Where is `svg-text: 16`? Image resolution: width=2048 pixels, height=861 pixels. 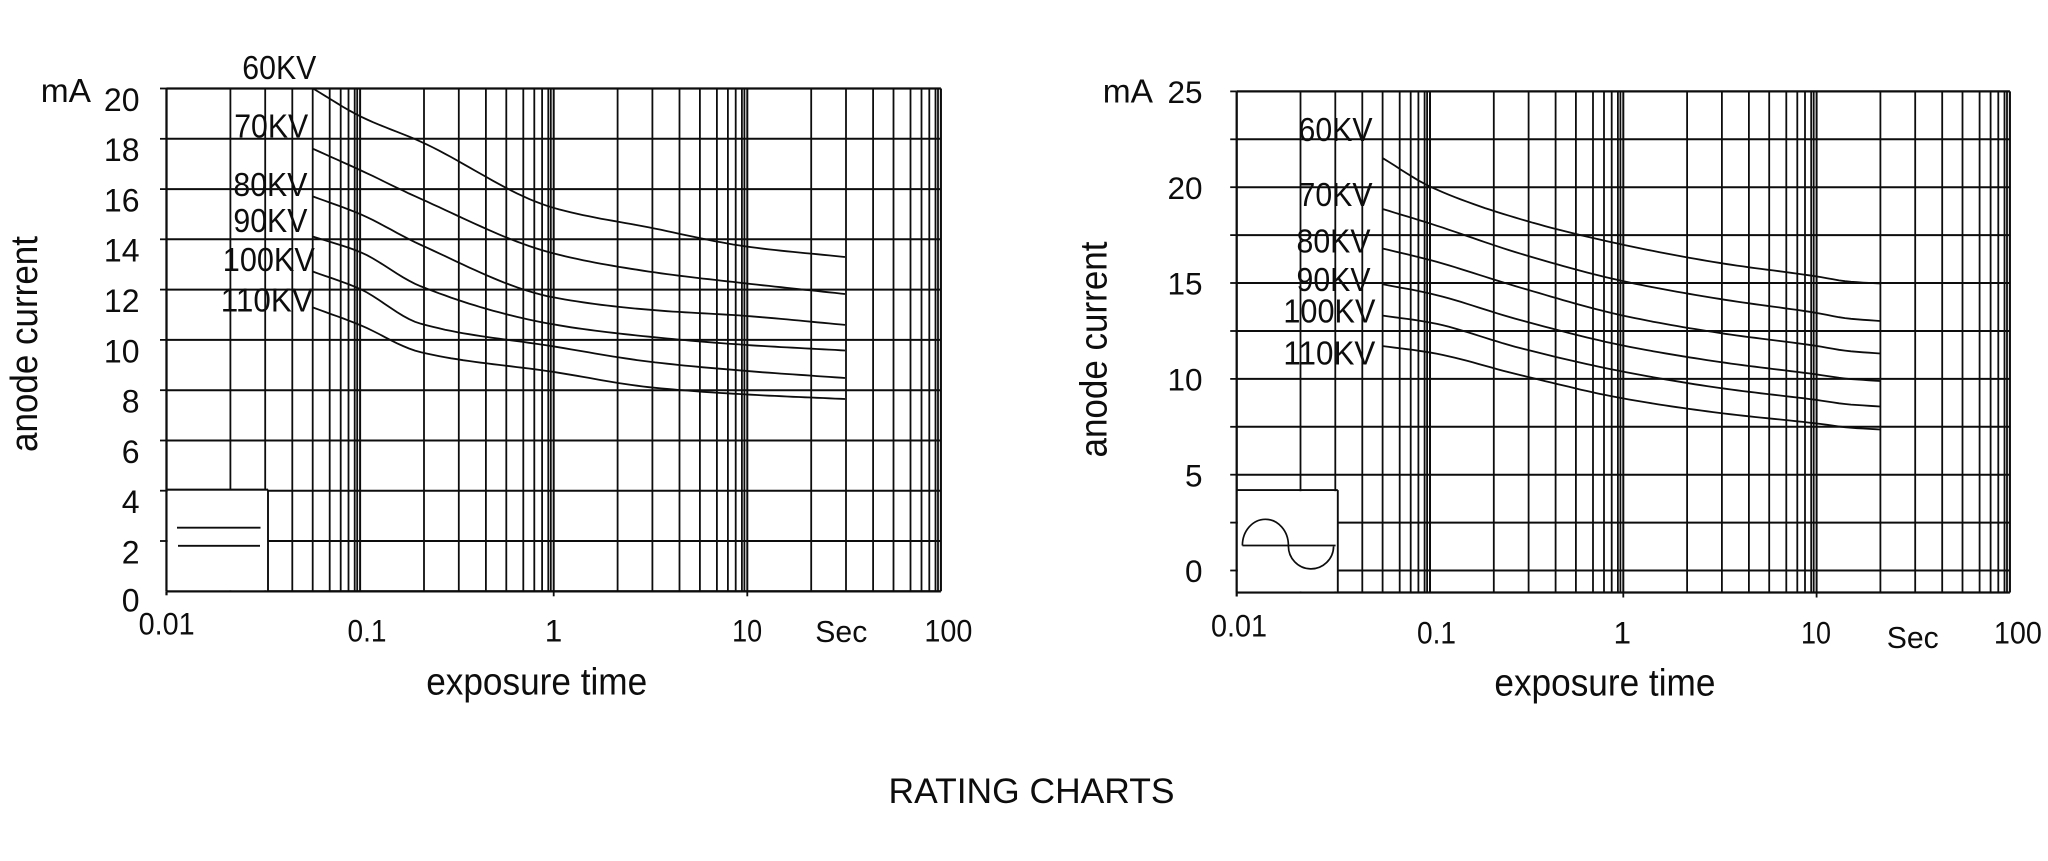 svg-text: 16 is located at coordinates (122, 201).